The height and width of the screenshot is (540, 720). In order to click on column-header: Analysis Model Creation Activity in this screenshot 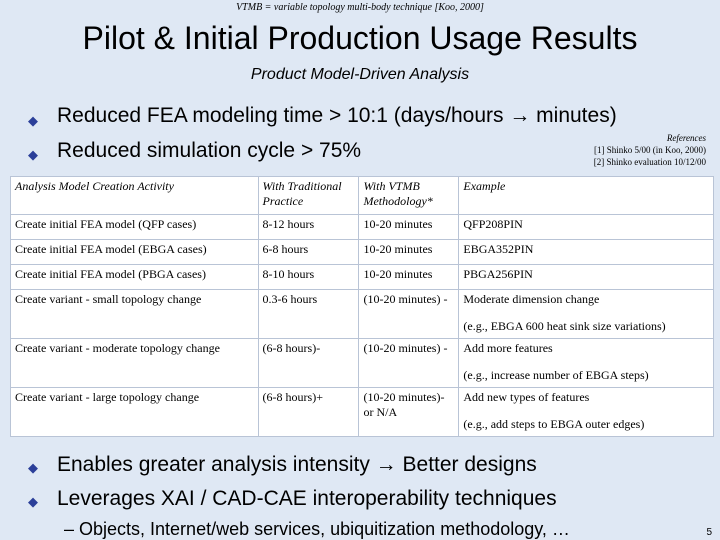, I will do `click(134, 195)`.